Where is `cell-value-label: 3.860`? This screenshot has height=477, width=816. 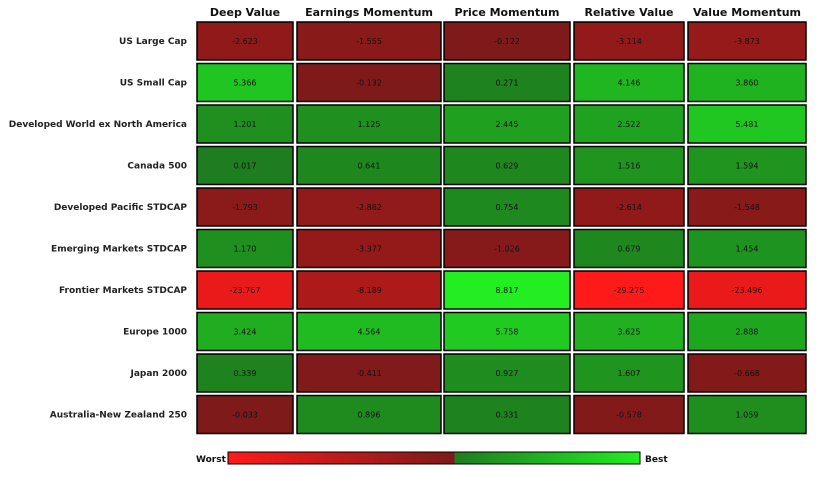 cell-value-label: 3.860 is located at coordinates (747, 83).